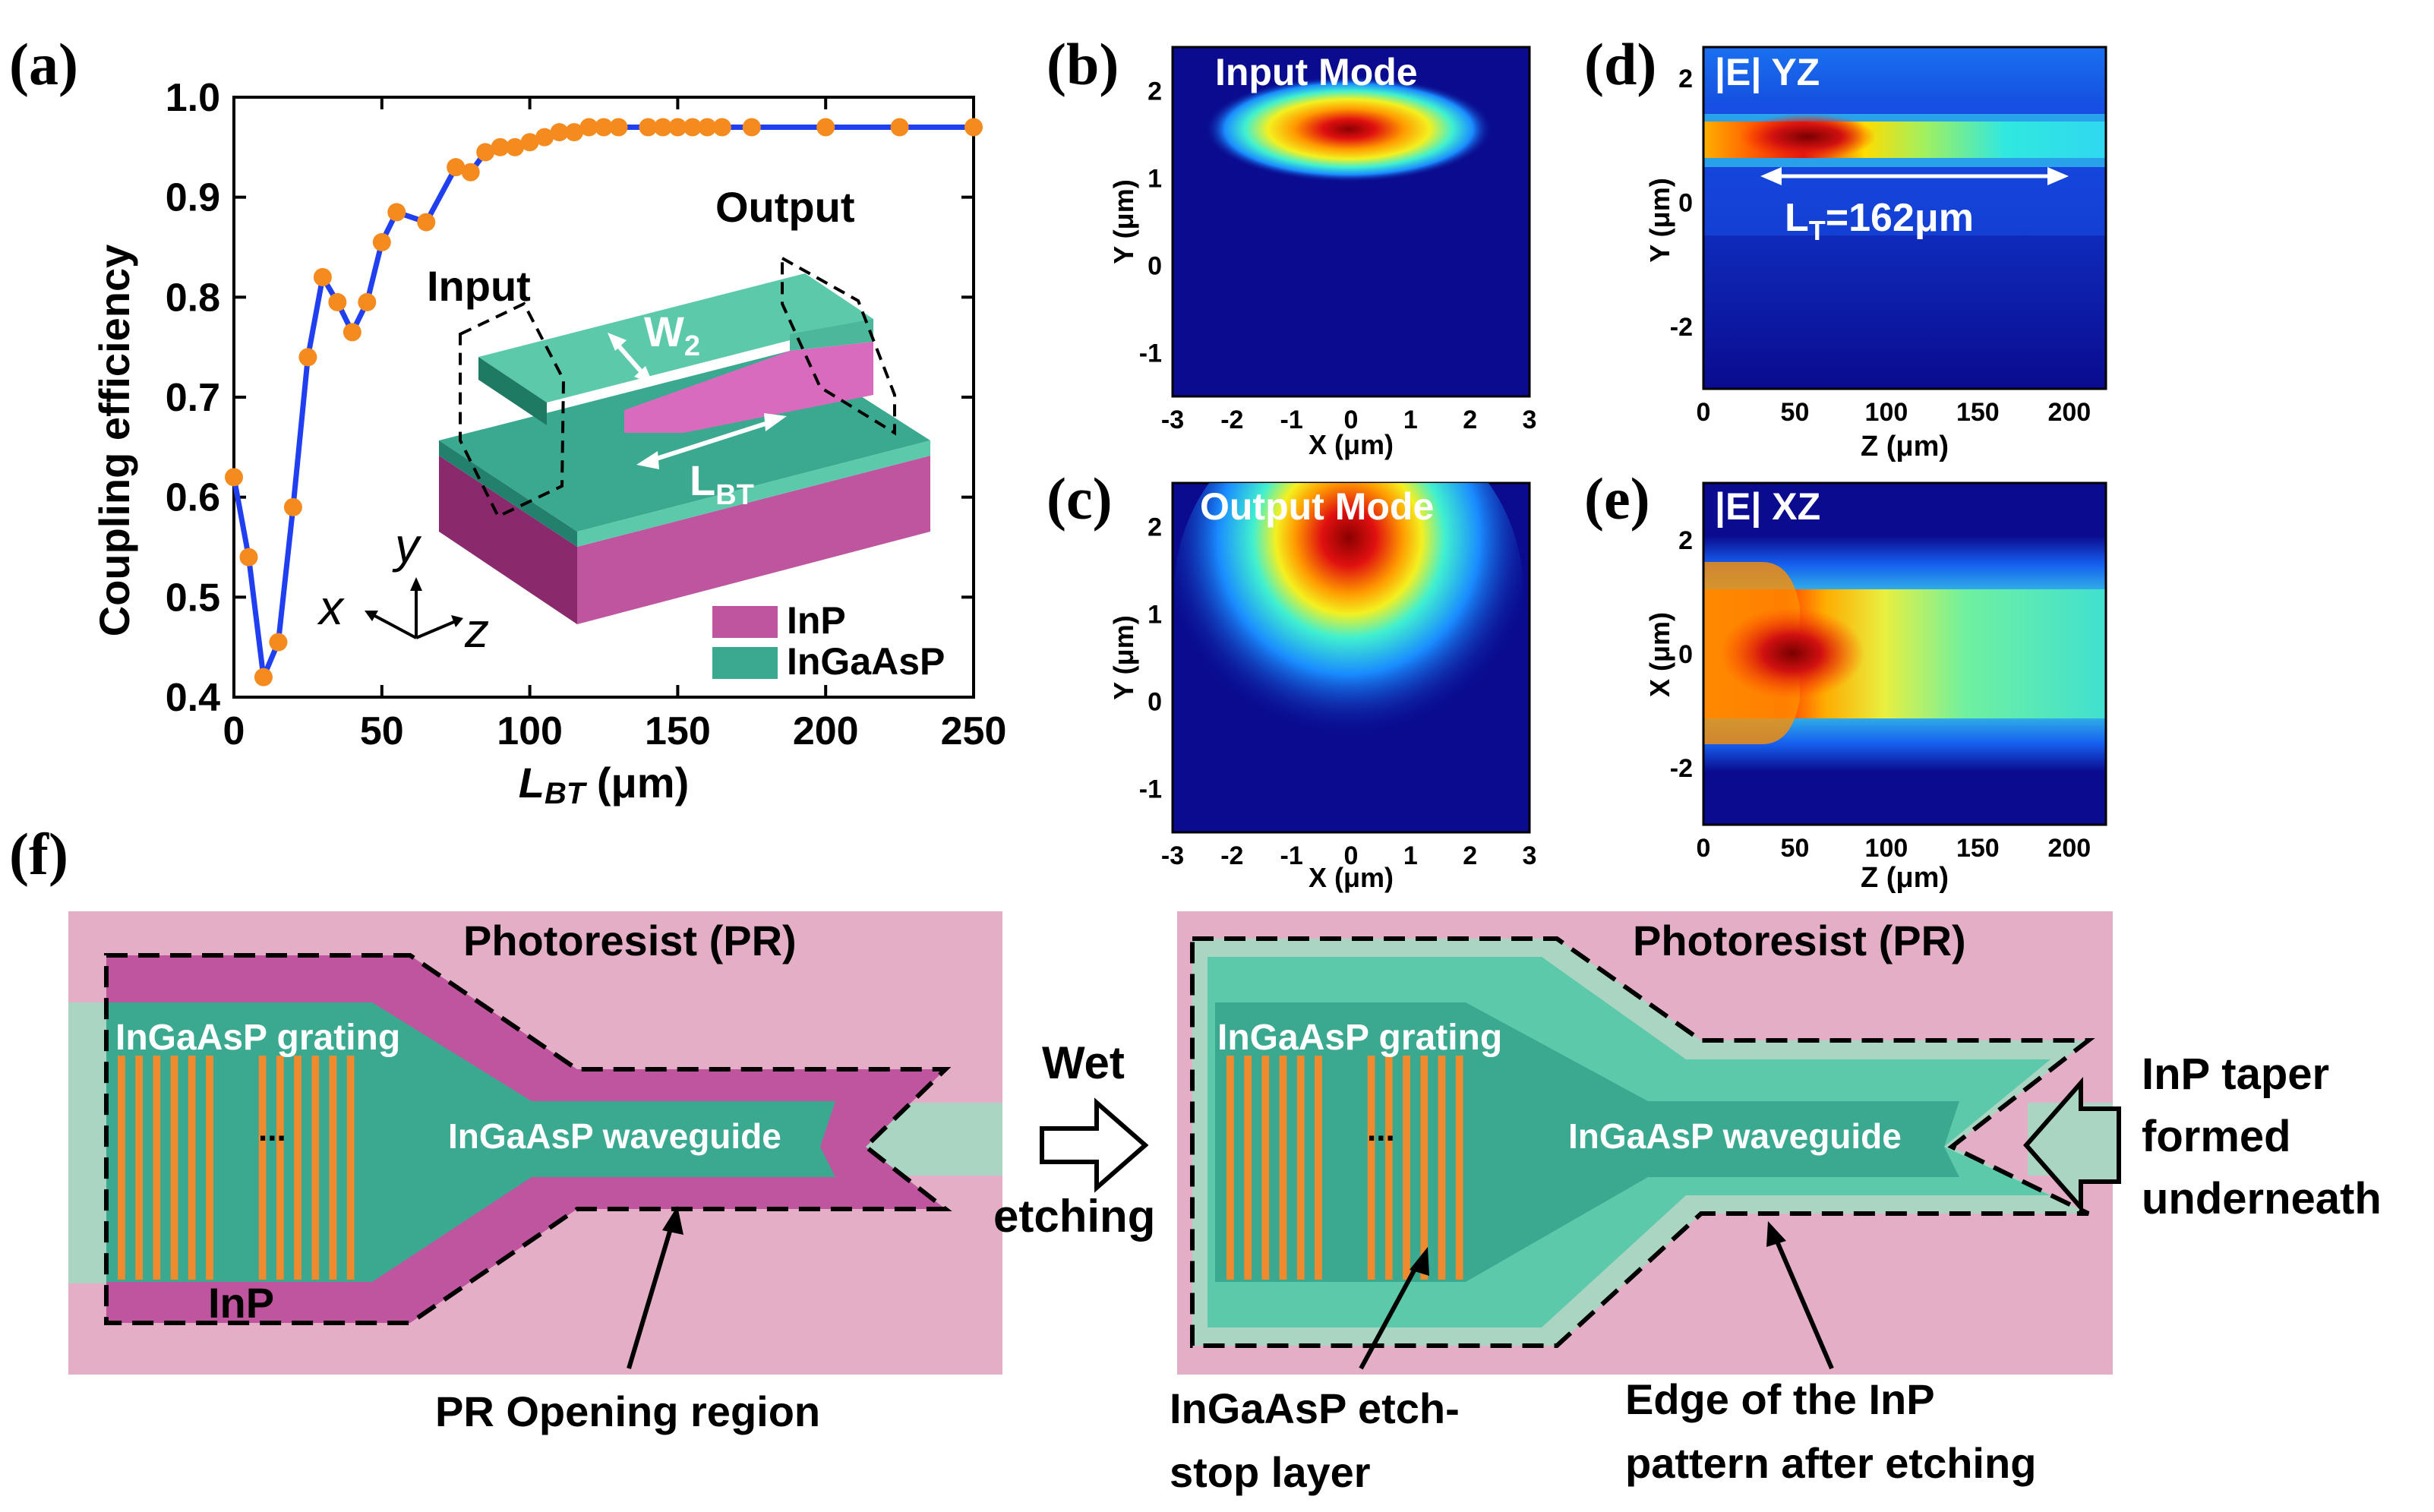 The width and height of the screenshot is (2434, 1512). I want to click on heatmap-xtick-label: 200, so click(2069, 849).